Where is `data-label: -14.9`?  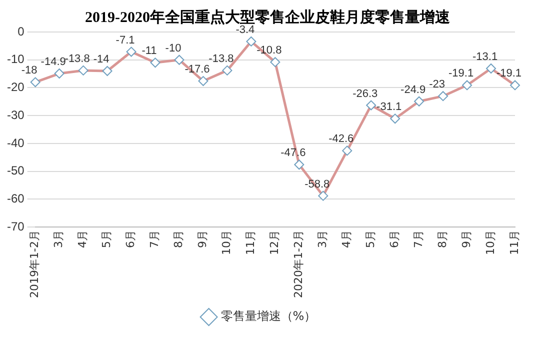
data-label: -14.9 is located at coordinates (53, 62).